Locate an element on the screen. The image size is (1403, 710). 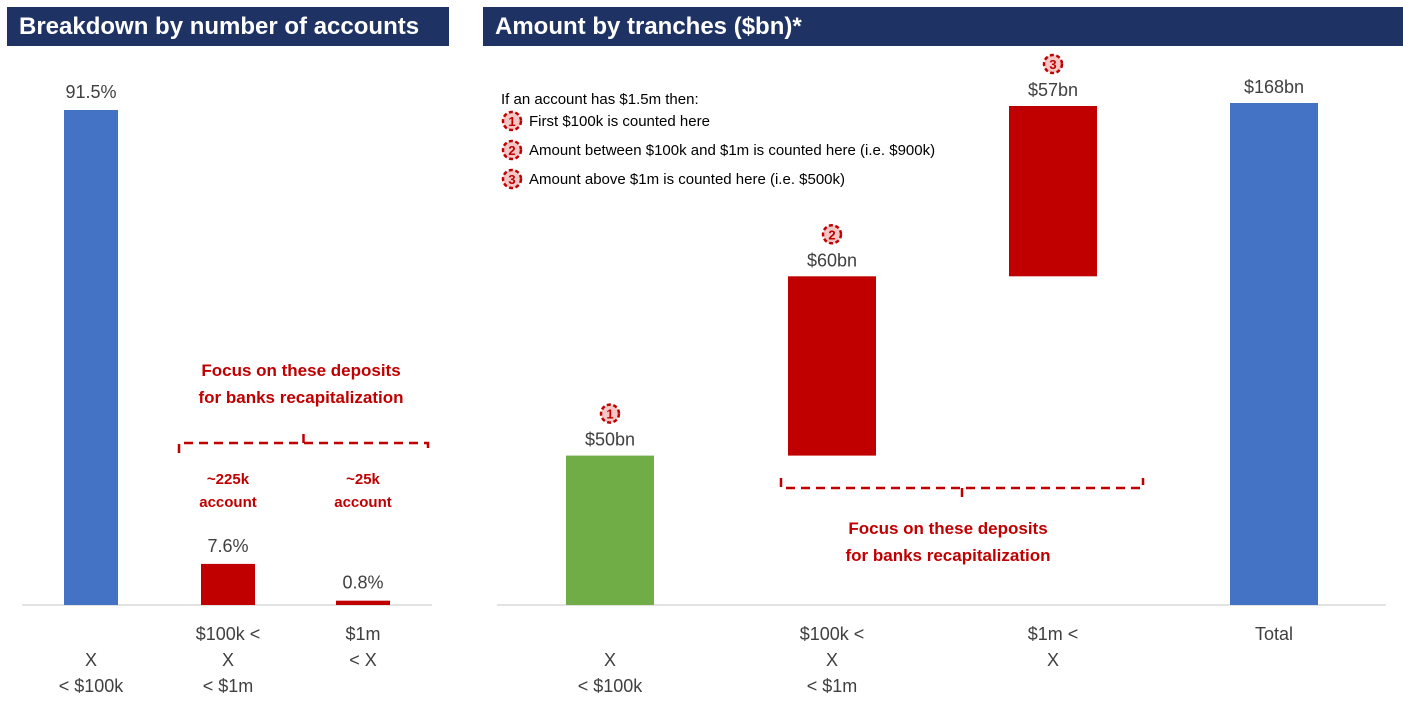
notes-marker-3-number: 3 is located at coordinates (511, 179).